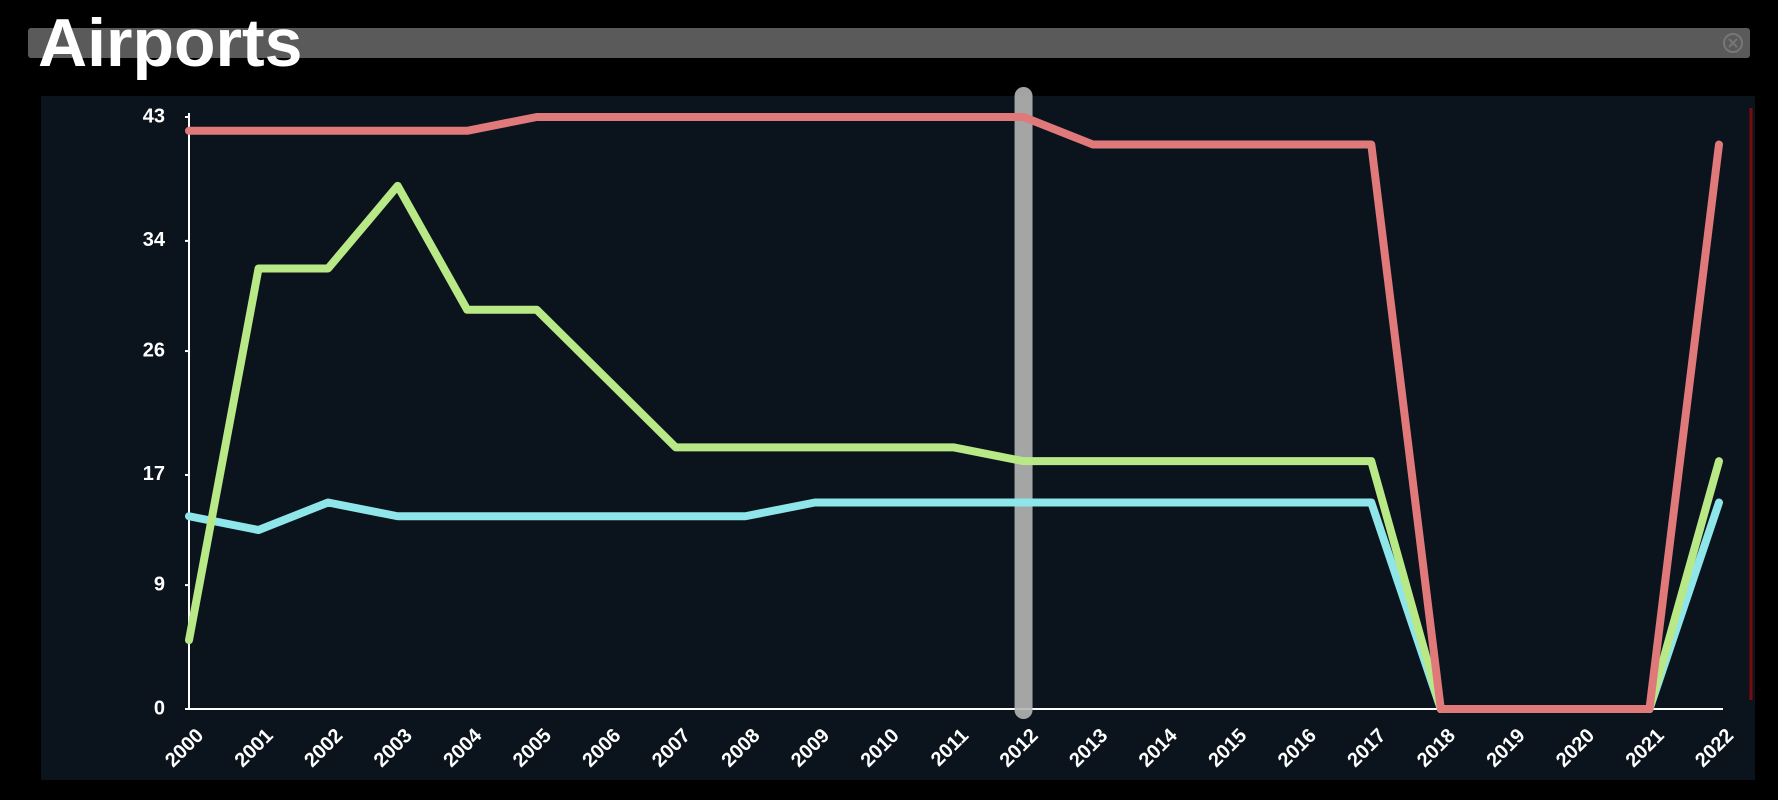  I want to click on hover-cursor, so click(1023, 403).